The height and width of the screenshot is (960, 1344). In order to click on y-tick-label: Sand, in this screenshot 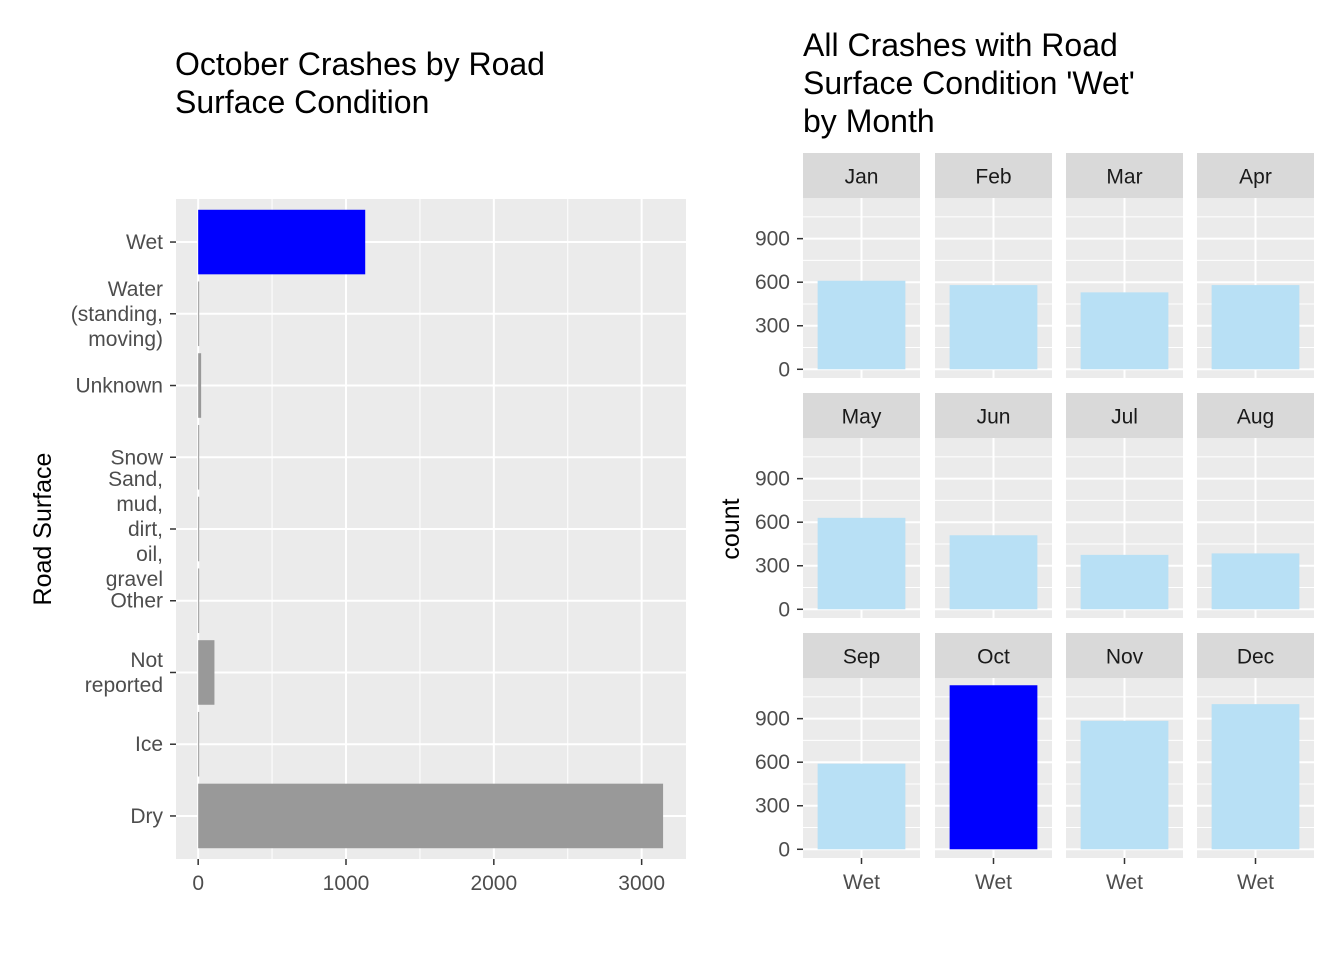, I will do `click(135, 479)`.